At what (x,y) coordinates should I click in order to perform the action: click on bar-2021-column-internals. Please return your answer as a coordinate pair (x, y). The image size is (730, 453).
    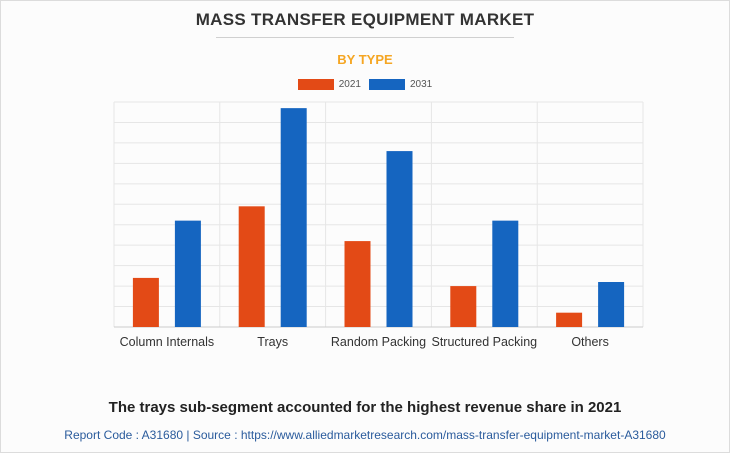
    Looking at the image, I should click on (145, 302).